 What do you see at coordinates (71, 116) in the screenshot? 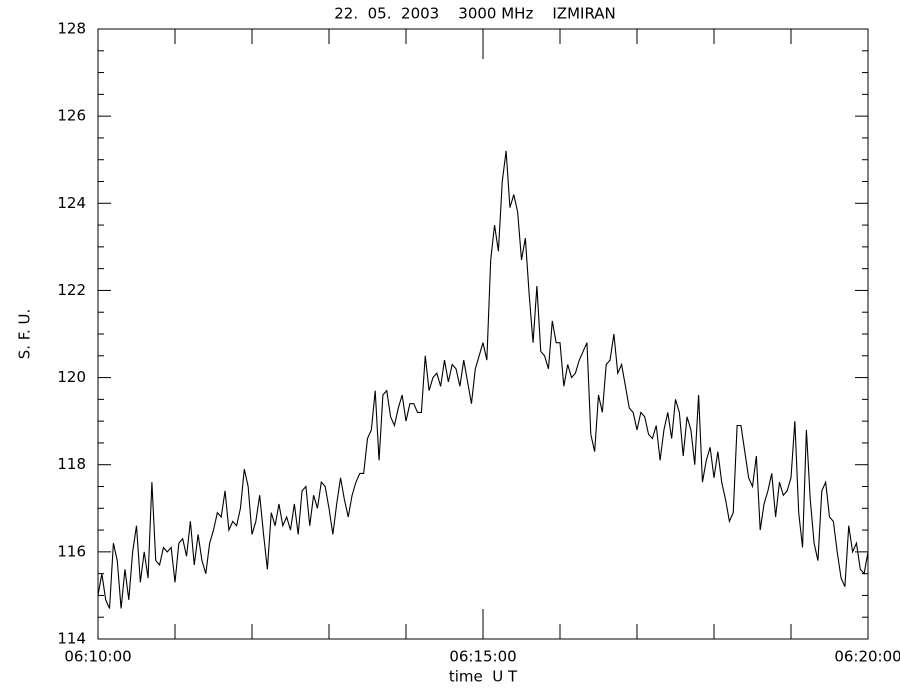
I see `y-tick-label: 126` at bounding box center [71, 116].